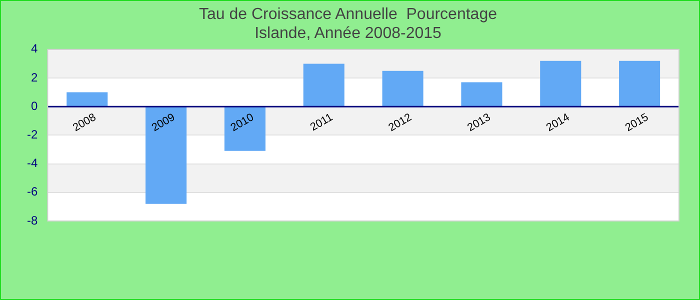 The width and height of the screenshot is (700, 300). What do you see at coordinates (34, 105) in the screenshot?
I see `y-tick-label: 0` at bounding box center [34, 105].